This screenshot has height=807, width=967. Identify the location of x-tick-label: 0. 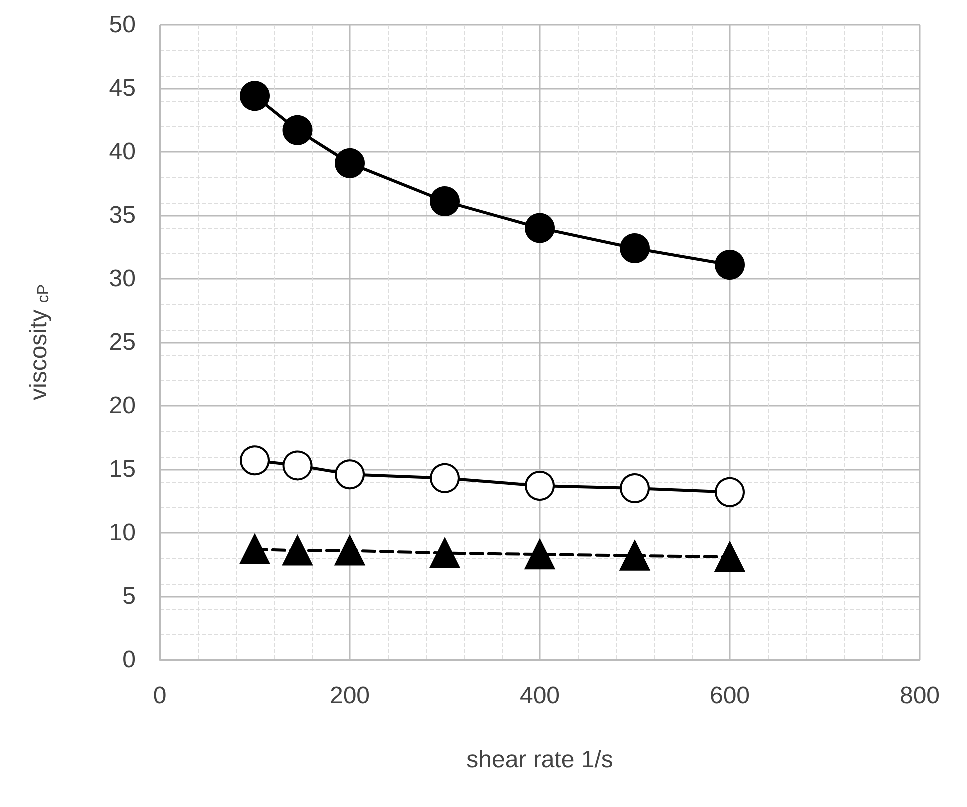
(160, 696).